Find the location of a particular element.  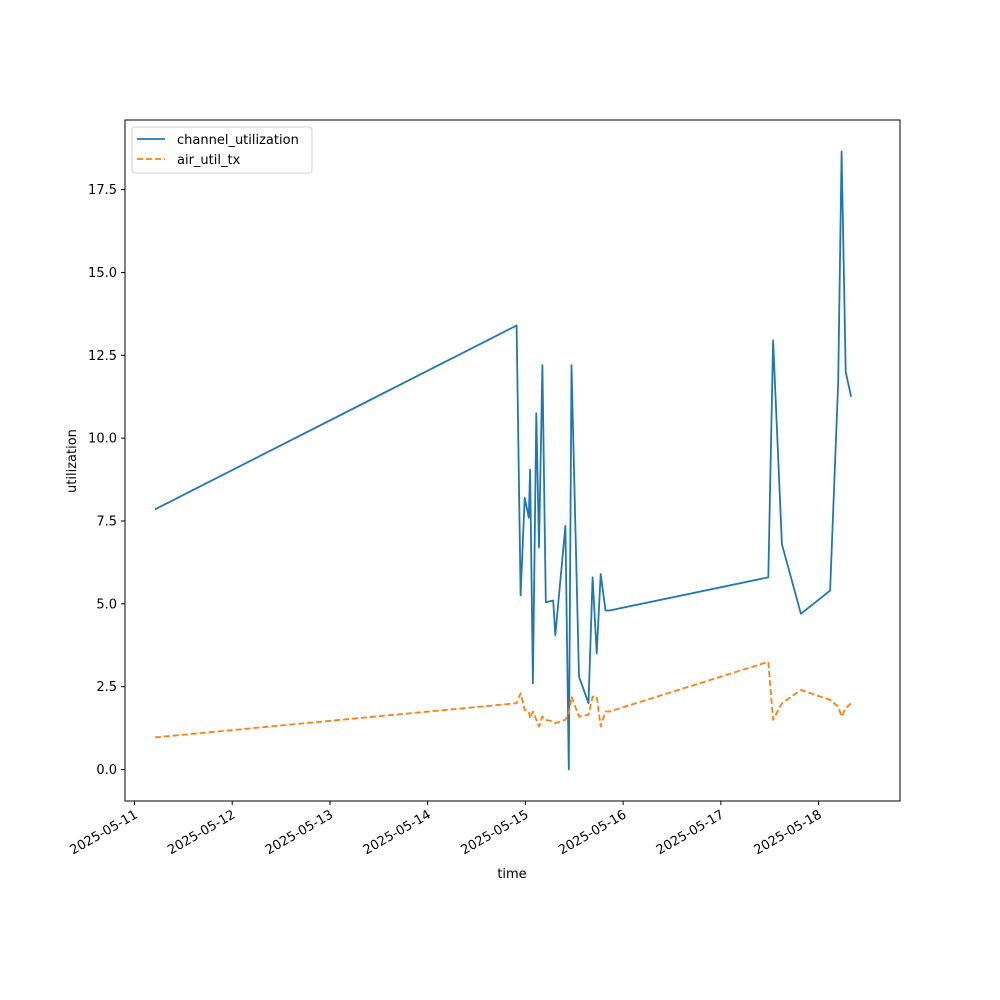

y-tick-label: 0.0 is located at coordinates (106, 770).